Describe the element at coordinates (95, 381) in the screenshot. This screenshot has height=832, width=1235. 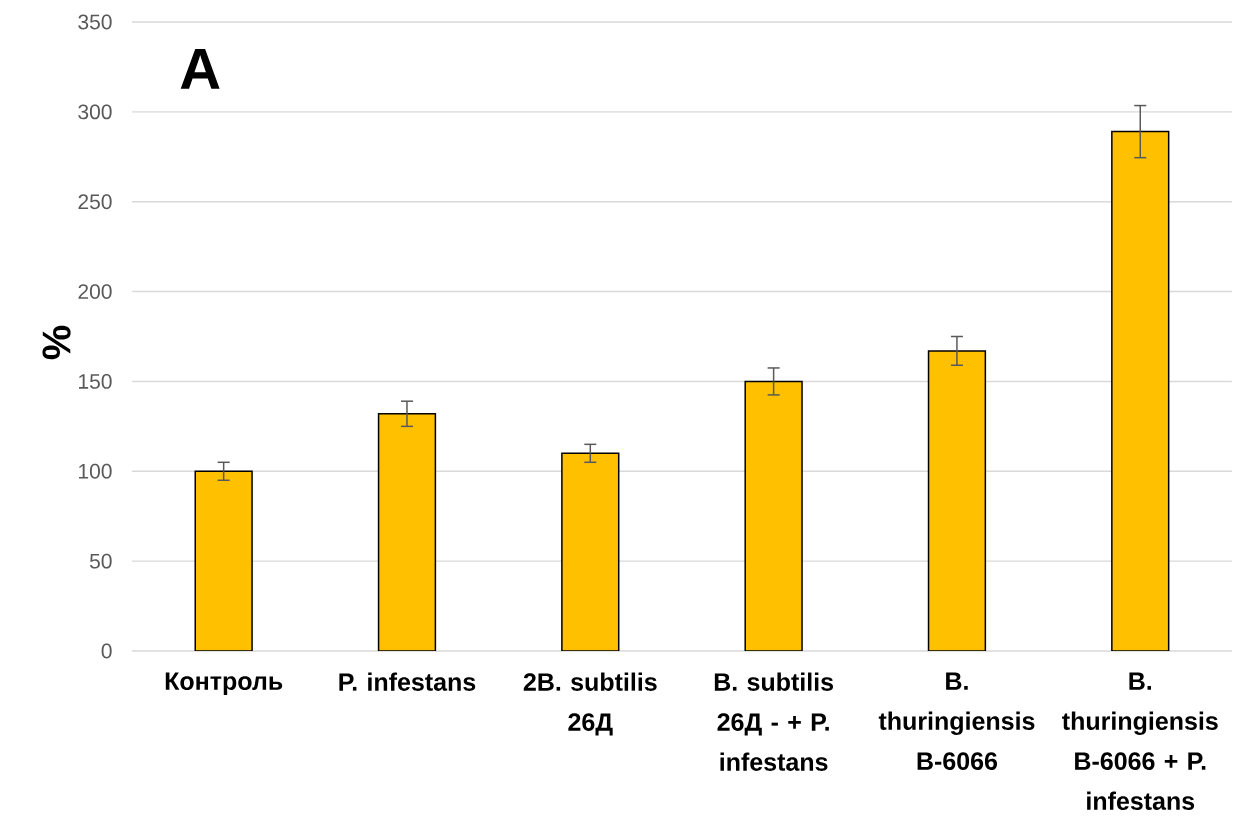
I see `y-tick-label: 150` at that location.